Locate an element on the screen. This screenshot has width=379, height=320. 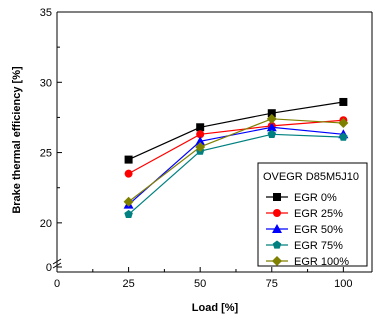
y-axis-label: Brake thermal efficiency [%] is located at coordinates (17, 140).